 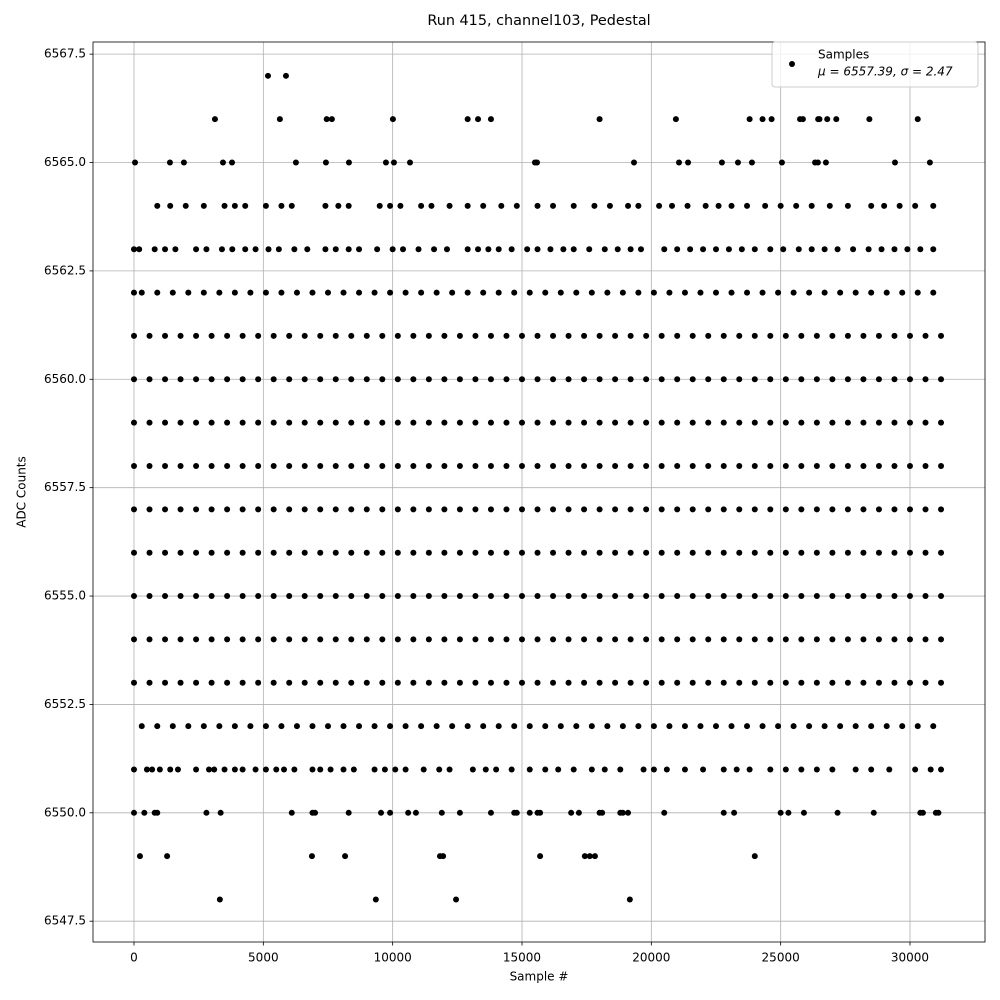 I want to click on x-tick-label: 0, so click(x=134, y=958).